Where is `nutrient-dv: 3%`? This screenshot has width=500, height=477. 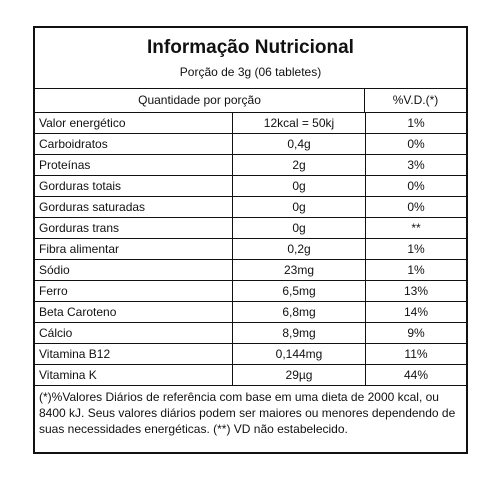 nutrient-dv: 3% is located at coordinates (415, 165).